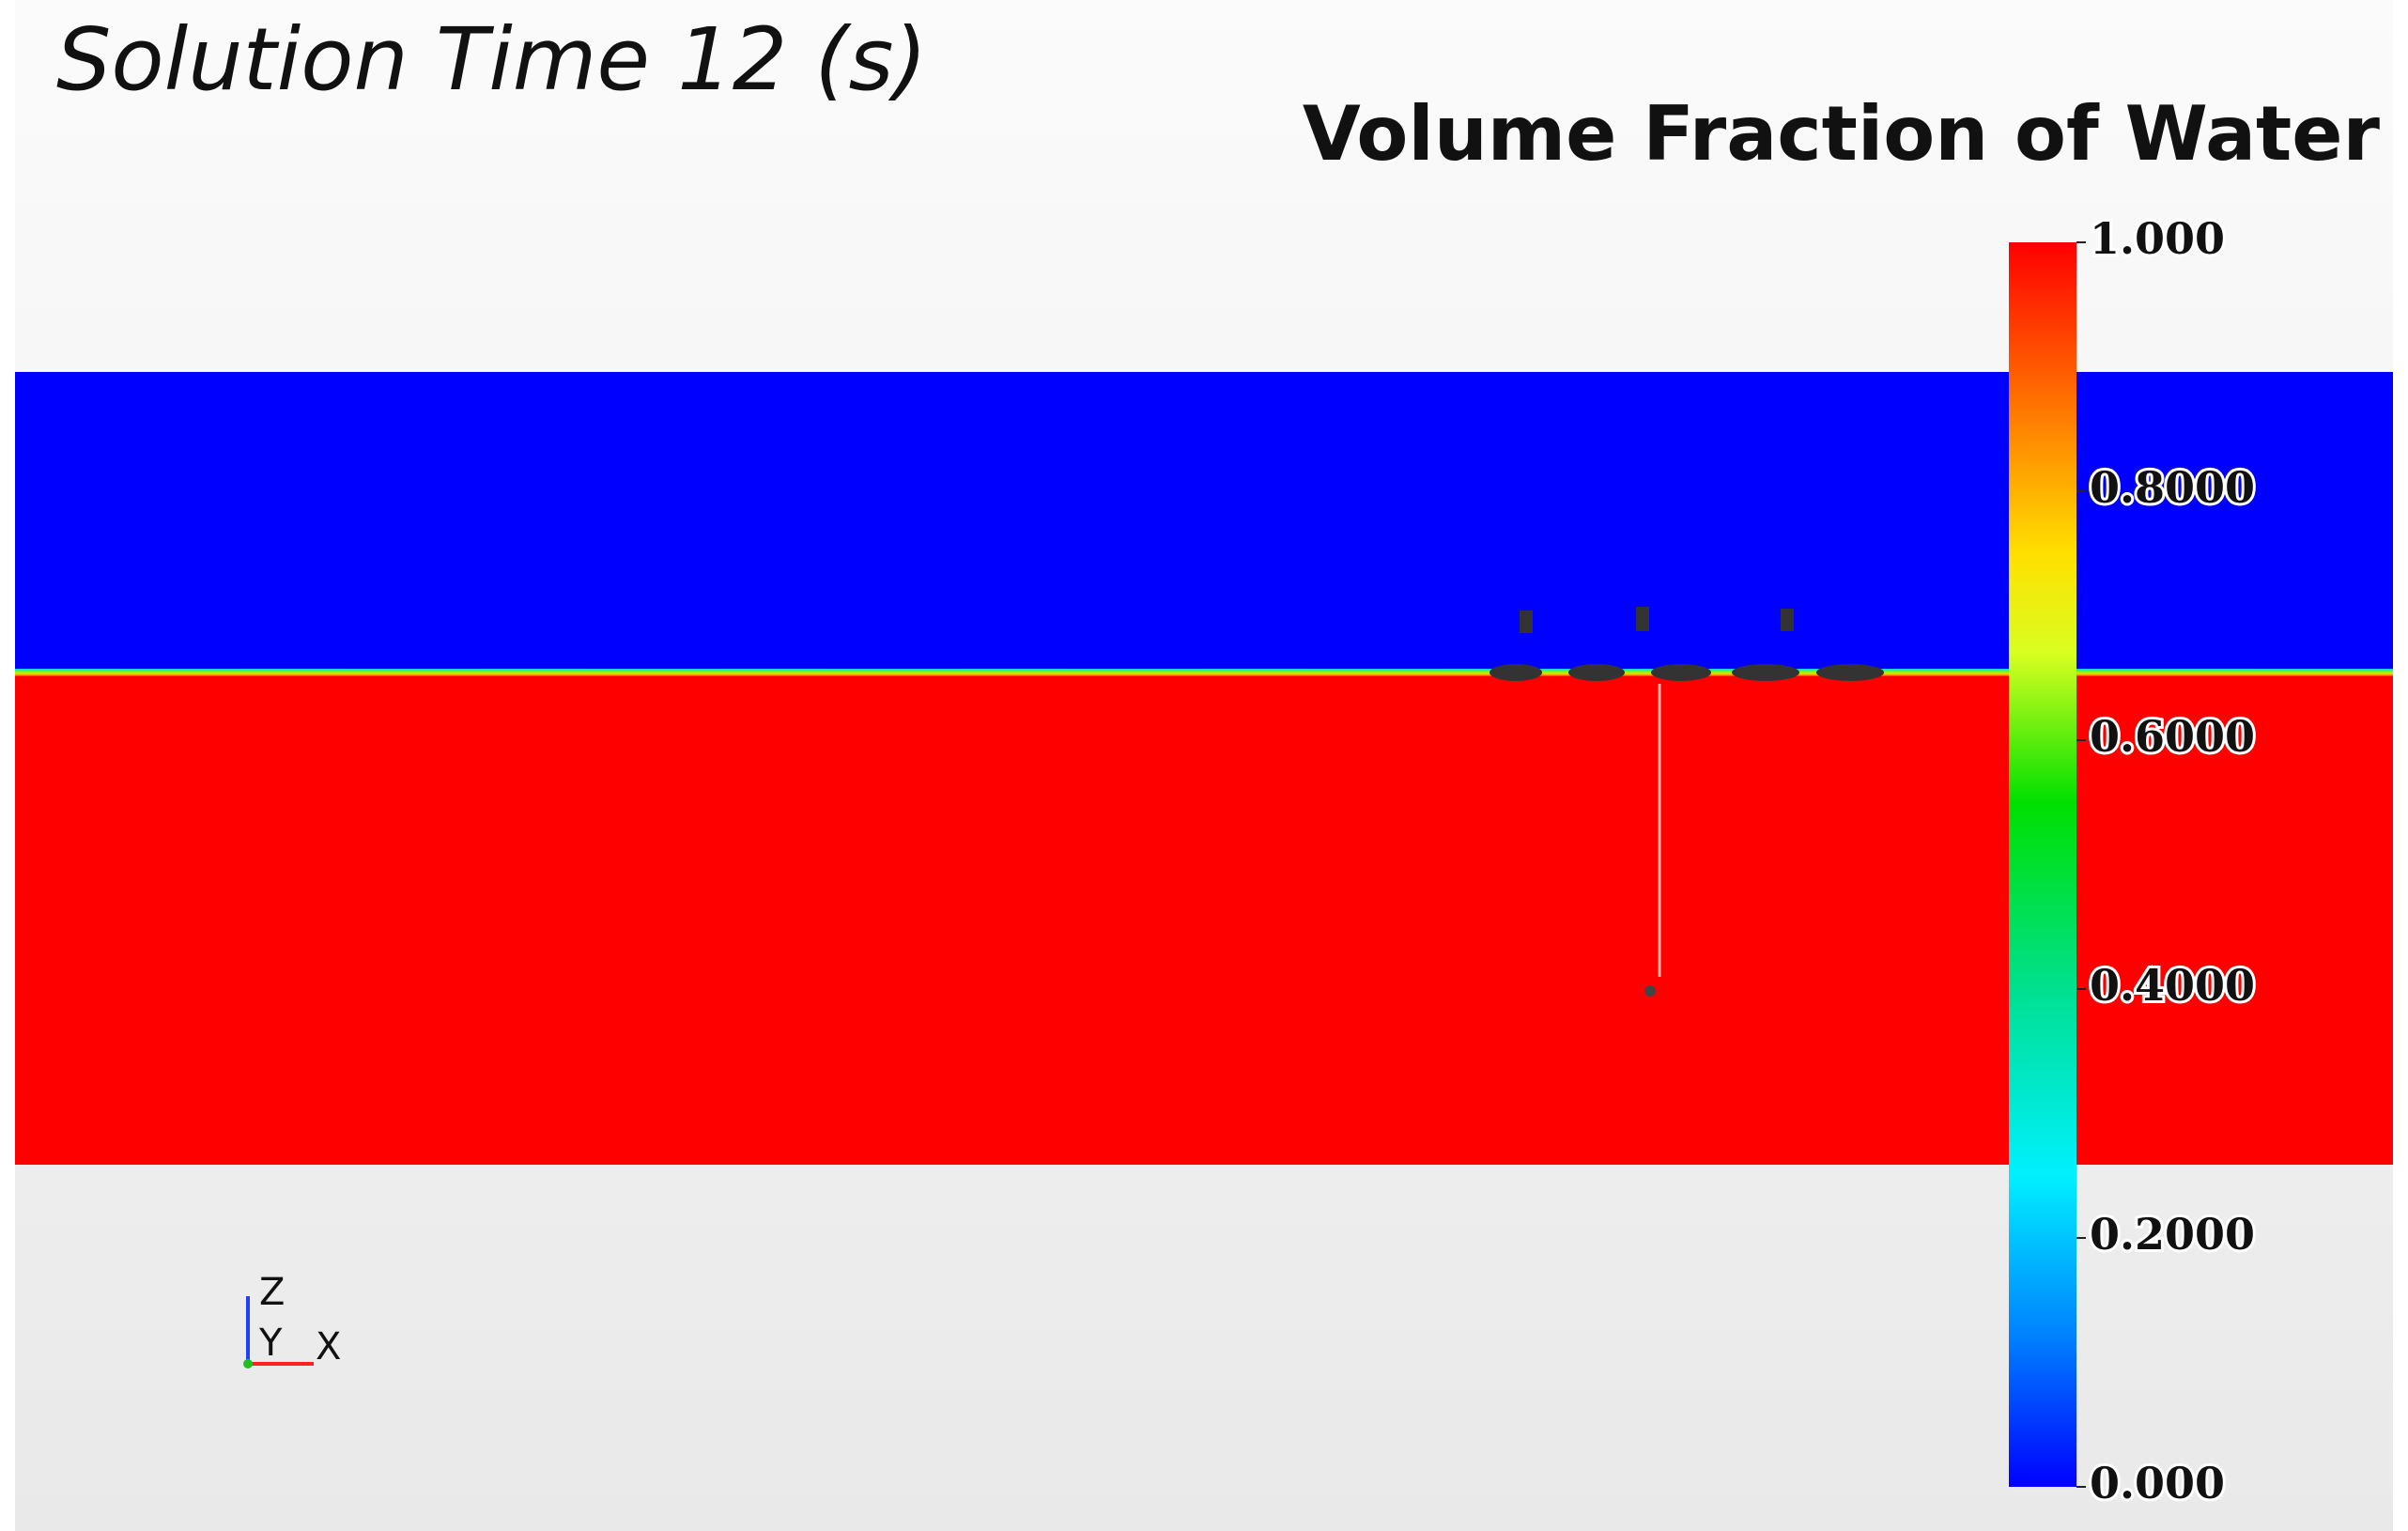 The height and width of the screenshot is (1531, 2408). What do you see at coordinates (1687, 644) in the screenshot?
I see `floating-bodies` at bounding box center [1687, 644].